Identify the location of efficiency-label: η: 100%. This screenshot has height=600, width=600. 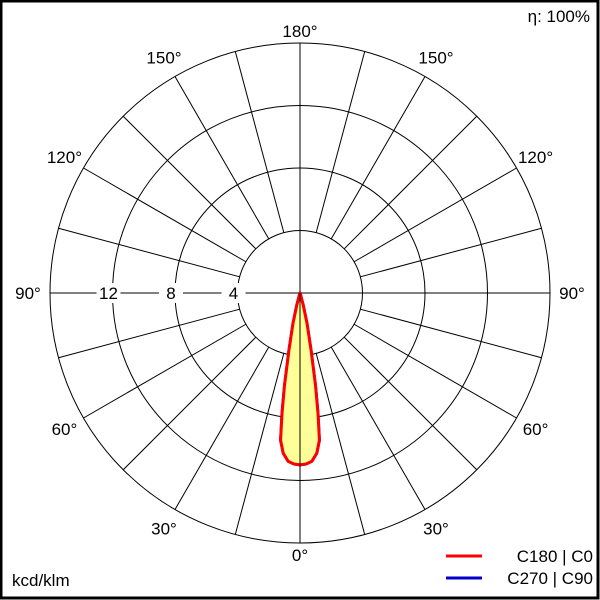
(559, 16).